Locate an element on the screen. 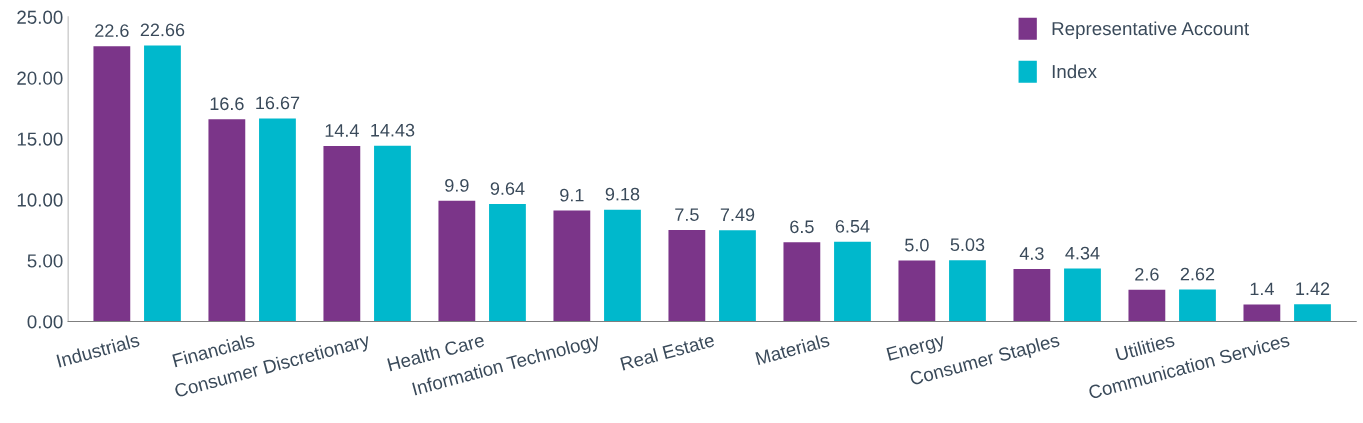  data-label: 4.3 is located at coordinates (1031, 253).